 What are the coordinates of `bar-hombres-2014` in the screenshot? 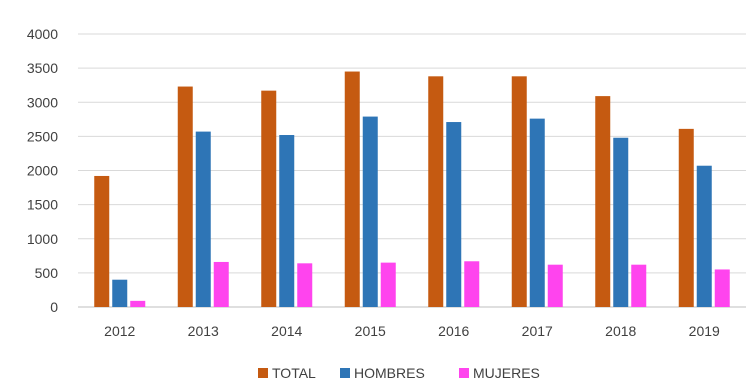 It's located at (287, 221).